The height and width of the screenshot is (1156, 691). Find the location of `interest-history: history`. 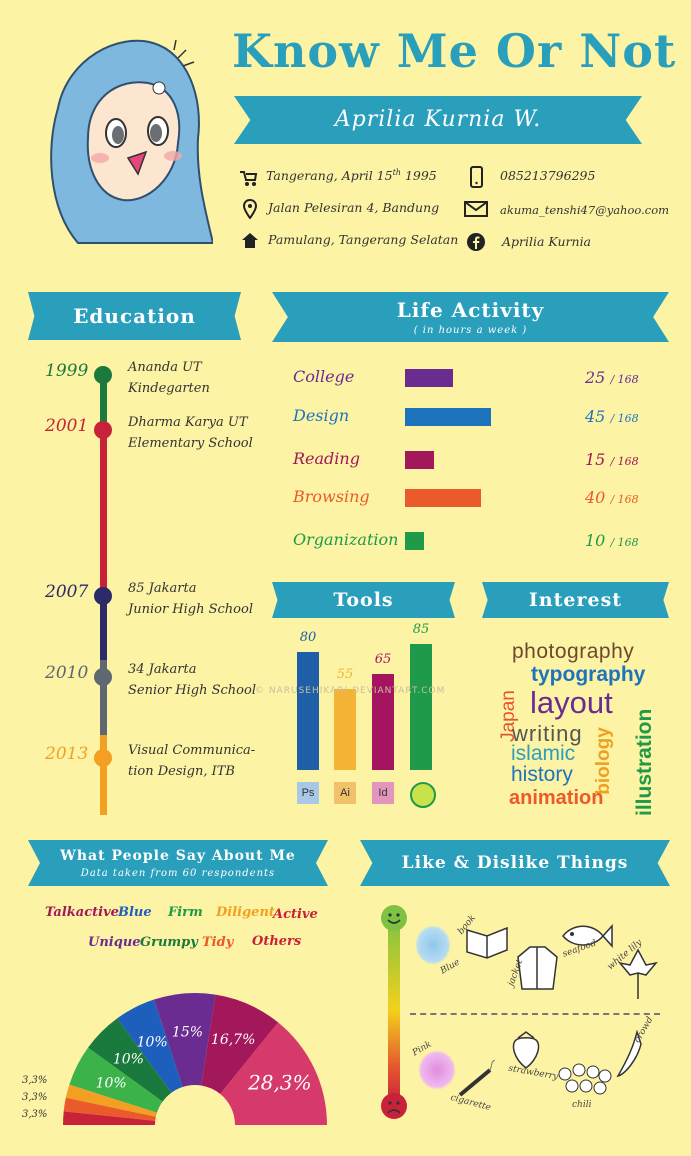

interest-history: history is located at coordinates (542, 774).